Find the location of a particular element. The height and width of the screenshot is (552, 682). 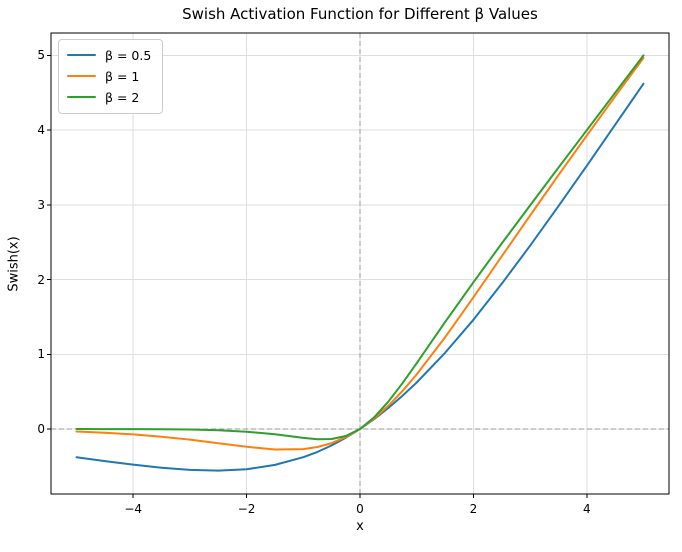

legend-label: β = 1 is located at coordinates (122, 76).